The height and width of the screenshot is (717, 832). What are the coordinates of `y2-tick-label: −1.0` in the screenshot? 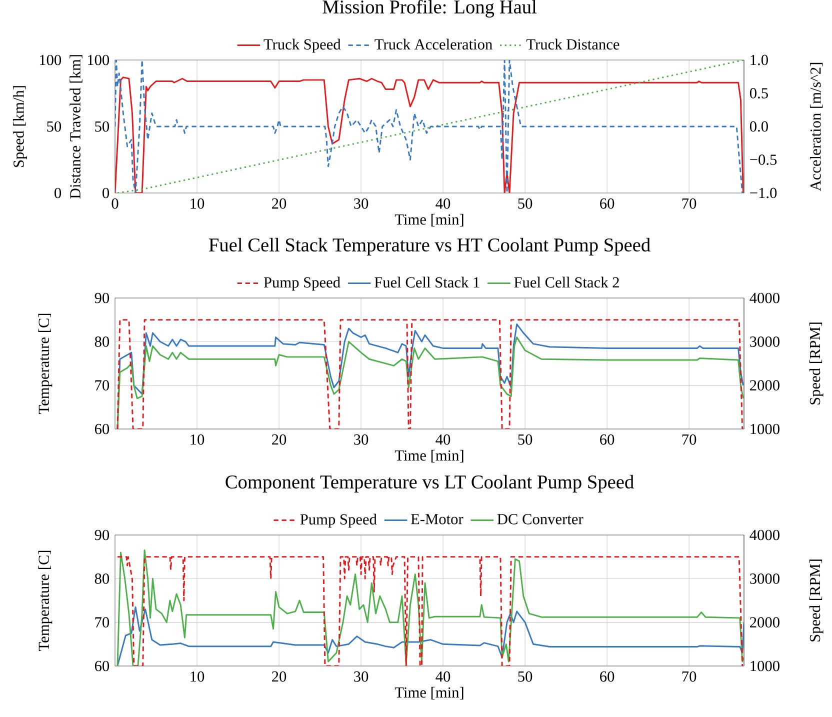 It's located at (763, 193).